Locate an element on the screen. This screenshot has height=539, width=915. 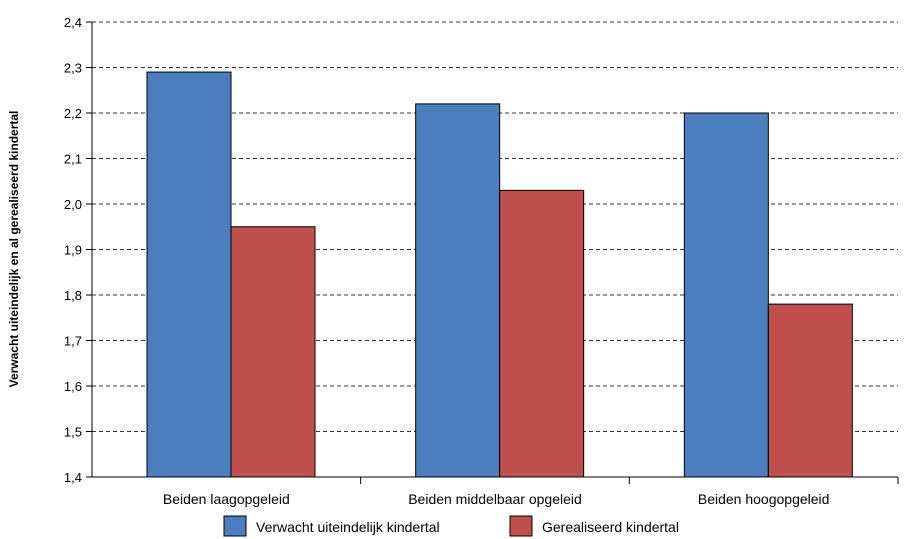
x-category-label: Beiden middelbaar opgeleid is located at coordinates (495, 499).